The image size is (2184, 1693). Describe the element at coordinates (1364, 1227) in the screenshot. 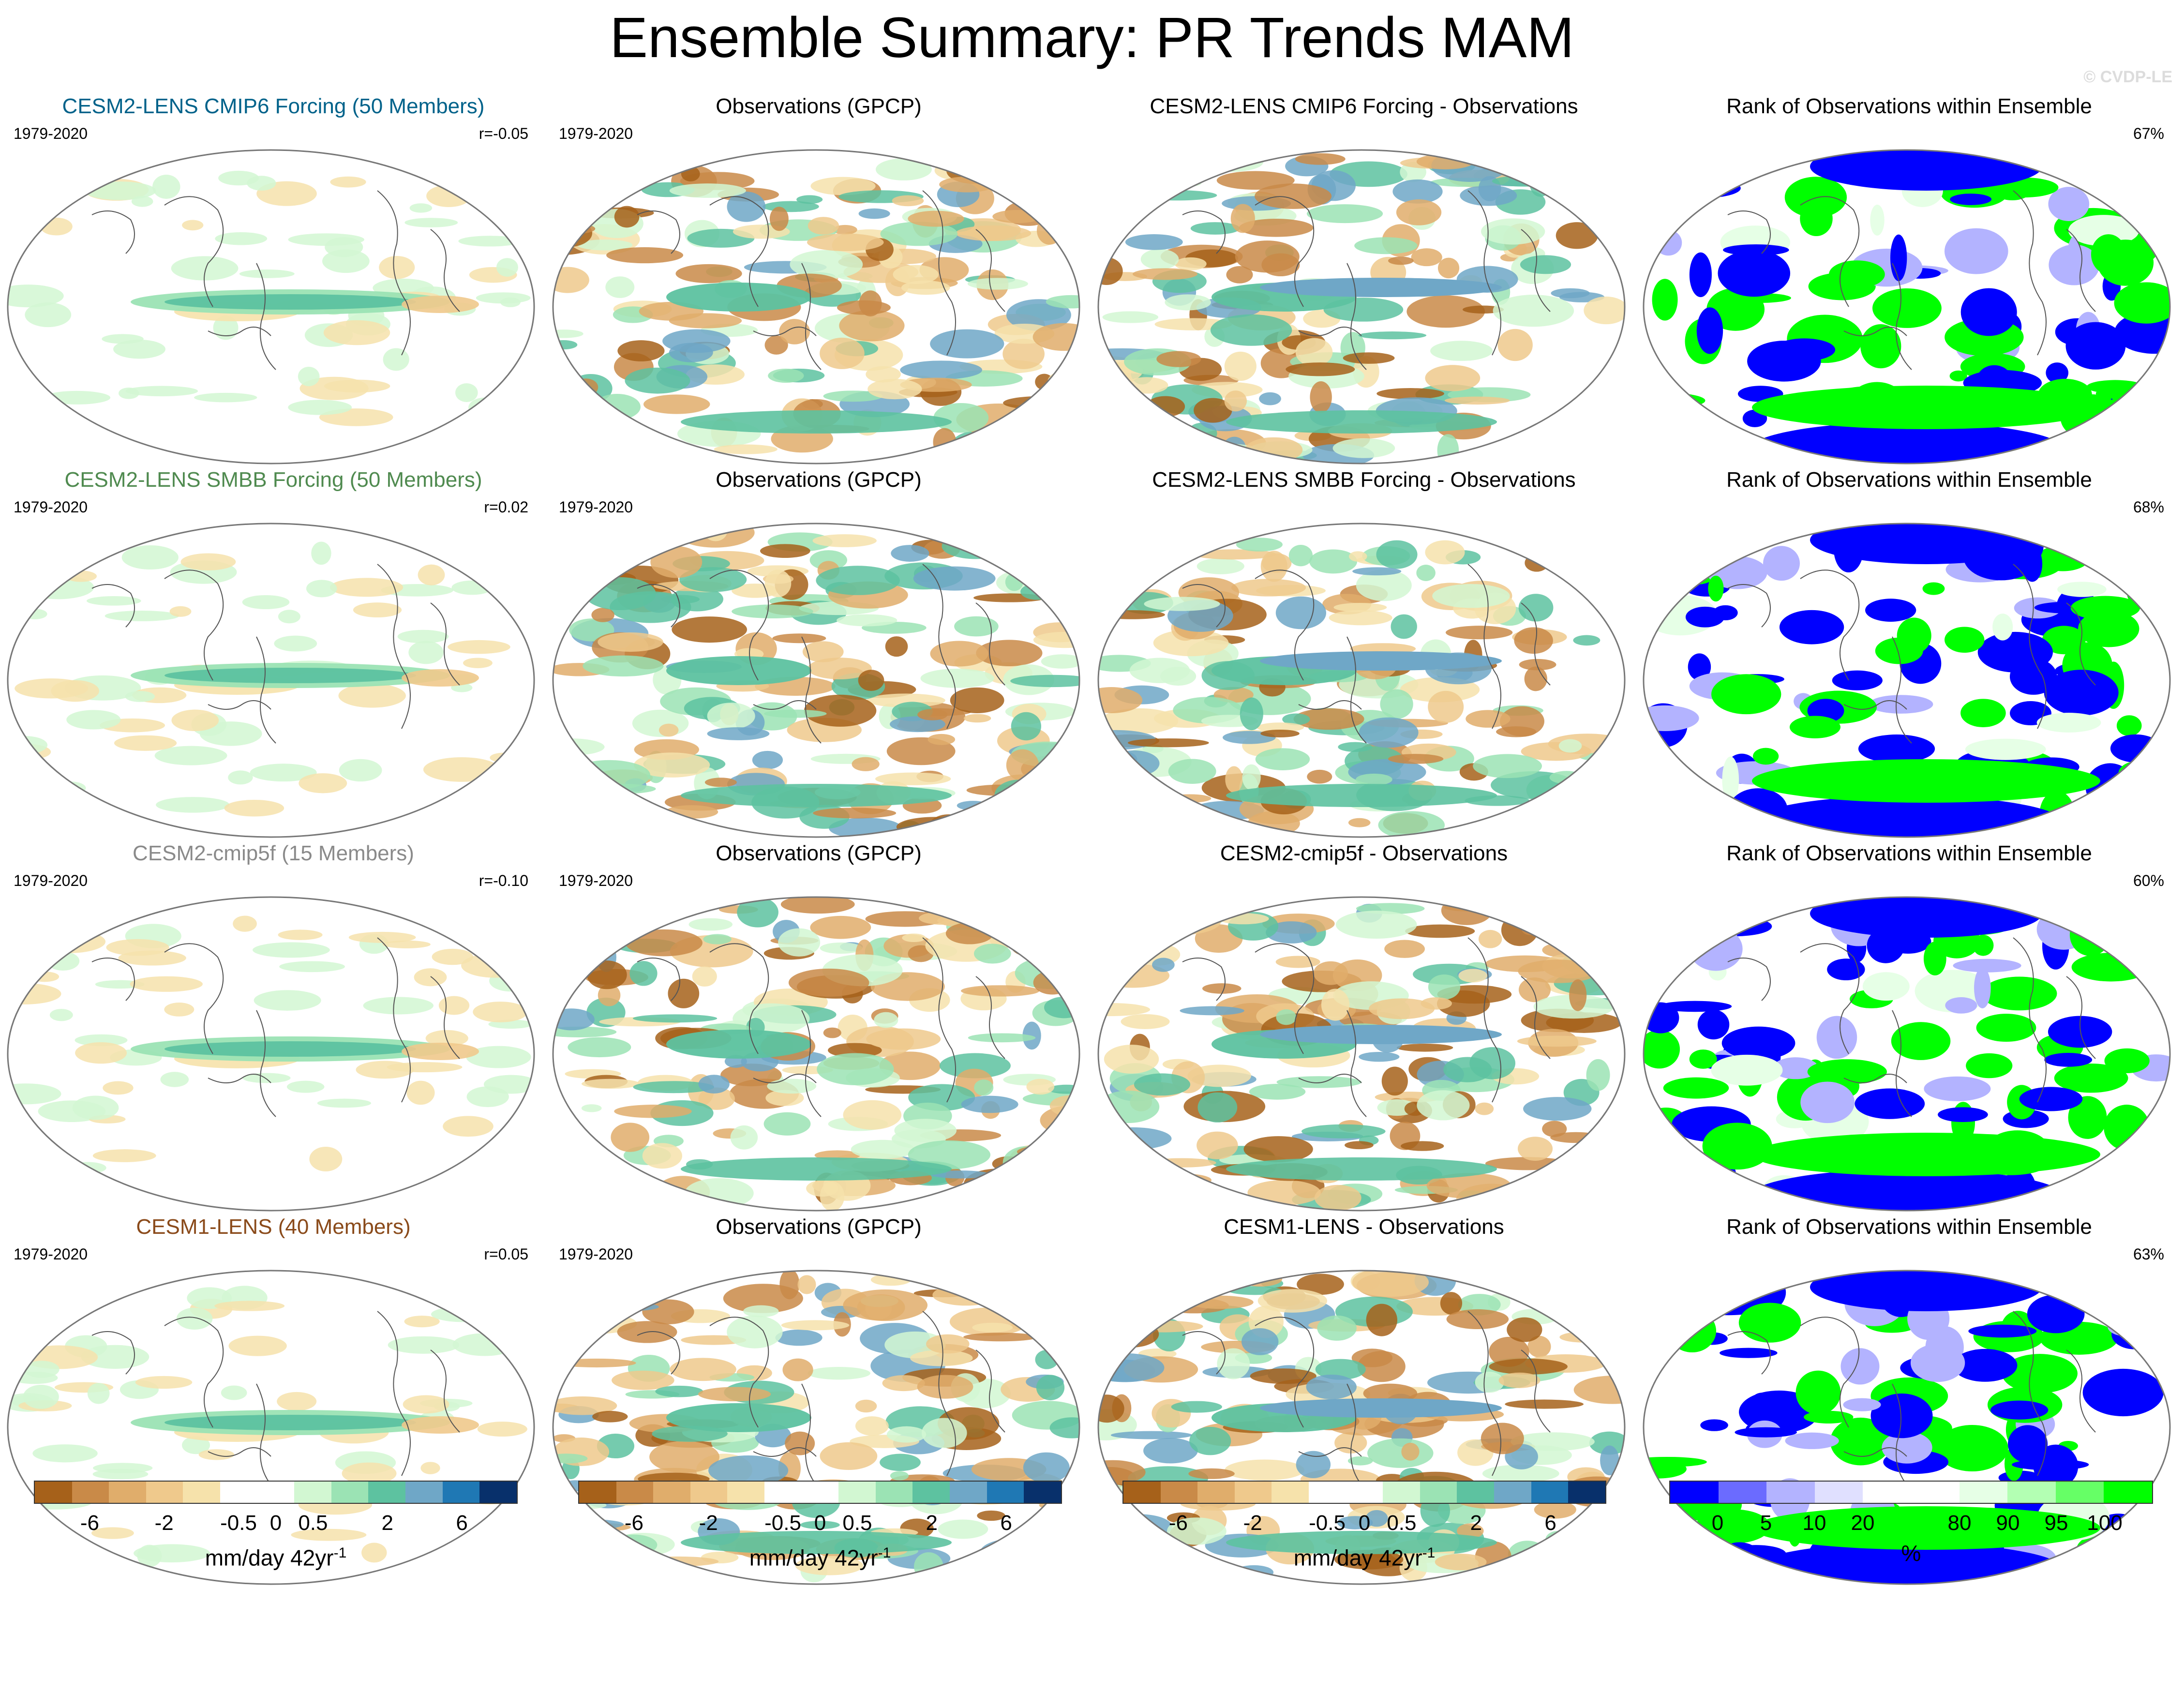

I see `difference-title: CESM1-LENS - Observations` at that location.